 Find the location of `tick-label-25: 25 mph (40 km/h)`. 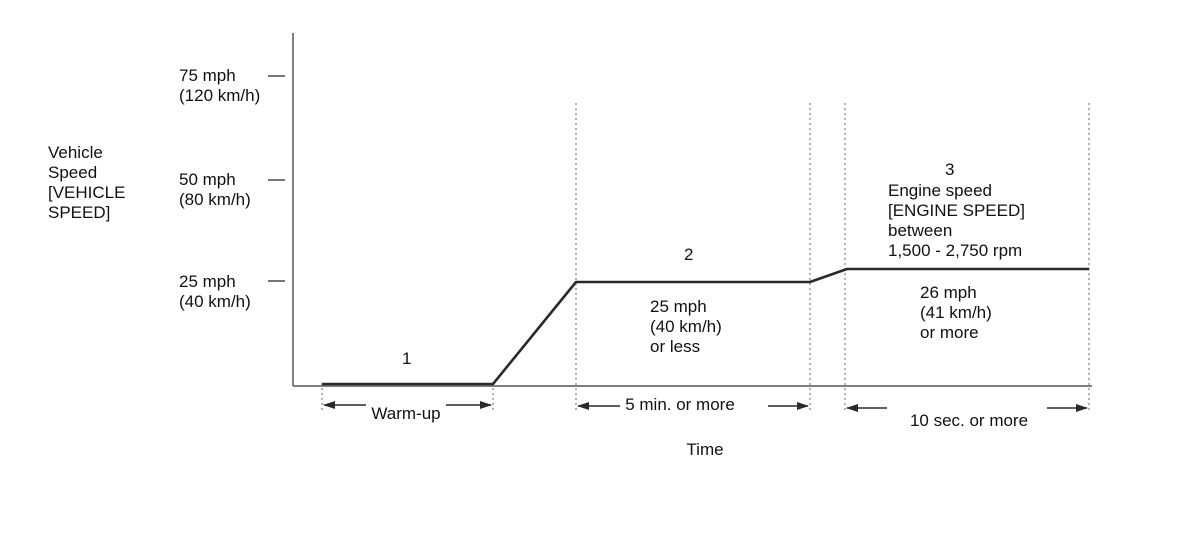

tick-label-25: 25 mph (40 km/h) is located at coordinates (215, 292).